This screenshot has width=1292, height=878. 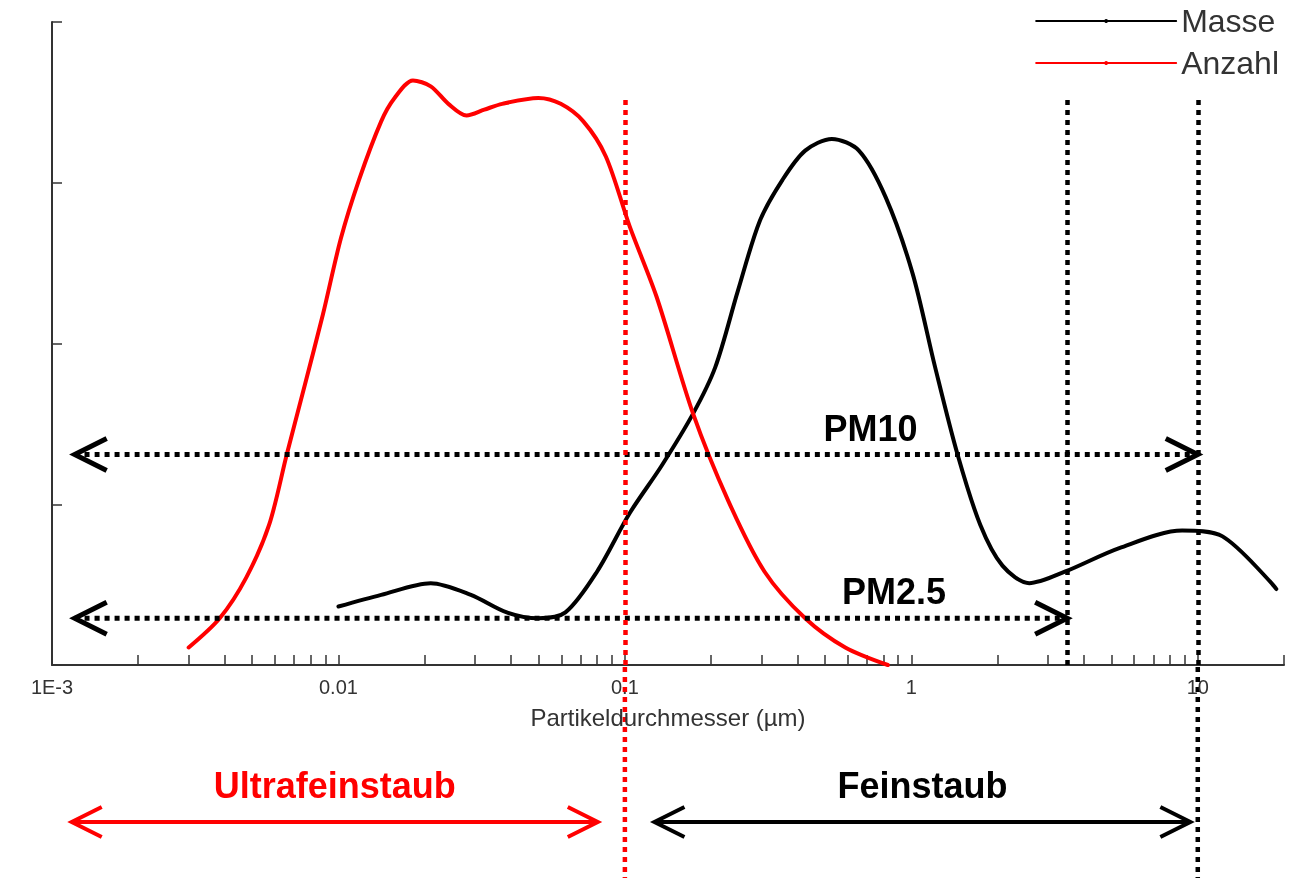 I want to click on legend-label: Masse, so click(x=1228, y=21).